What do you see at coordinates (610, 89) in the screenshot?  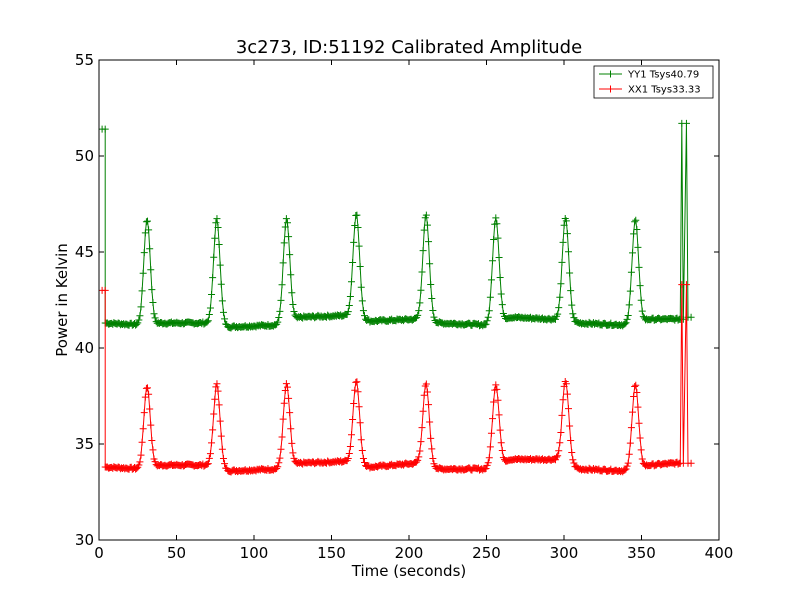 I see `legend-marker-xx1` at bounding box center [610, 89].